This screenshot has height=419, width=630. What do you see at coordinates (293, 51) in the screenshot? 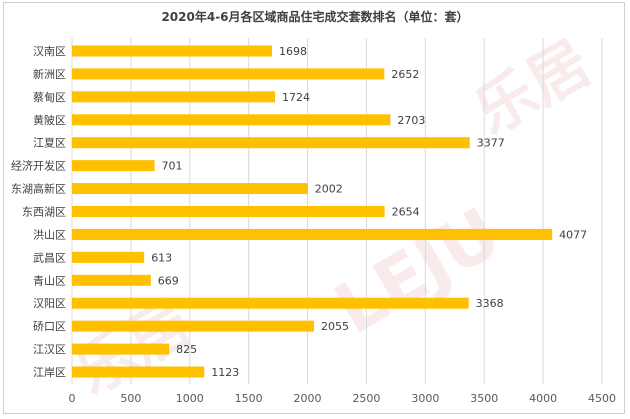
I see `data-label: 1698` at bounding box center [293, 51].